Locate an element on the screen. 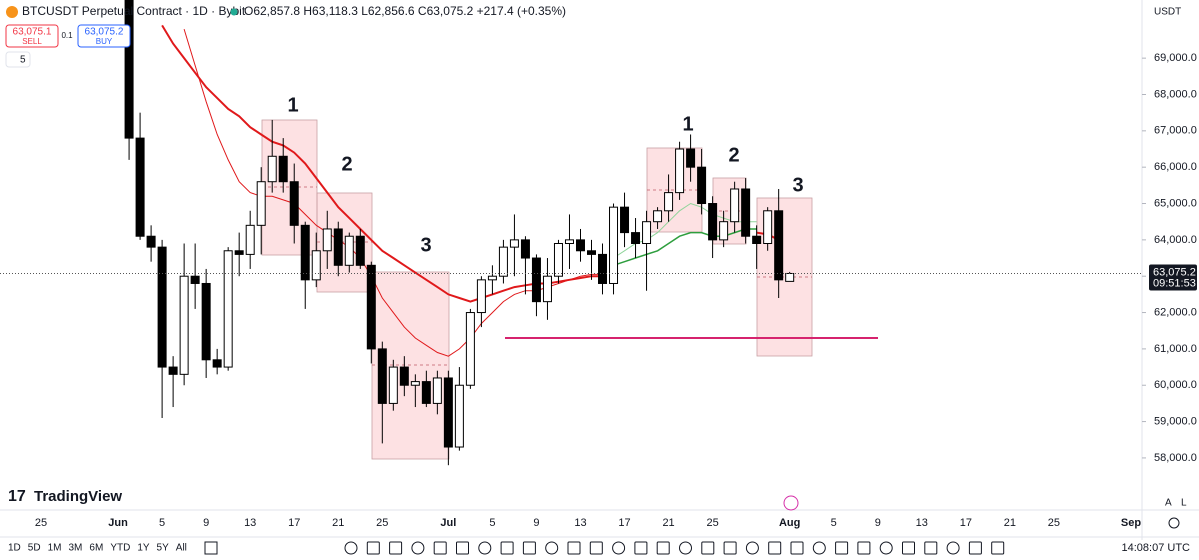  y-tick-label: 62,000.0 is located at coordinates (1175, 312).